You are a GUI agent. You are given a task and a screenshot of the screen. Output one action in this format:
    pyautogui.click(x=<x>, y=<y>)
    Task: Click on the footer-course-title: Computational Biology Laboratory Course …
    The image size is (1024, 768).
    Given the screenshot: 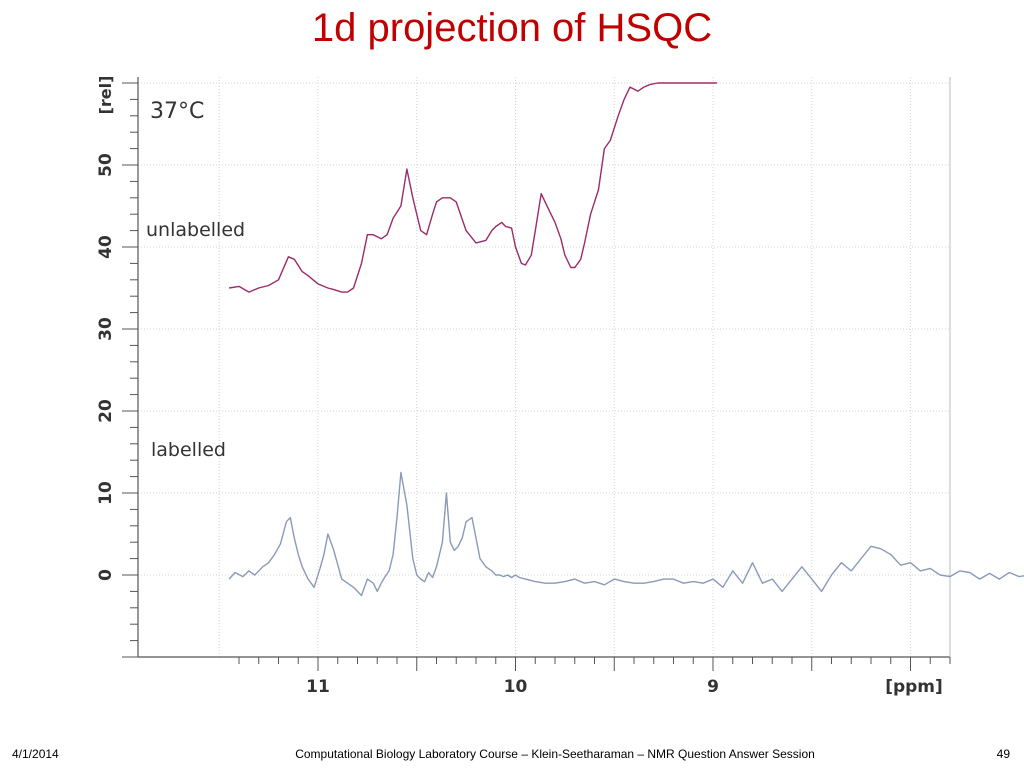 What is the action you would take?
    pyautogui.click(x=555, y=754)
    